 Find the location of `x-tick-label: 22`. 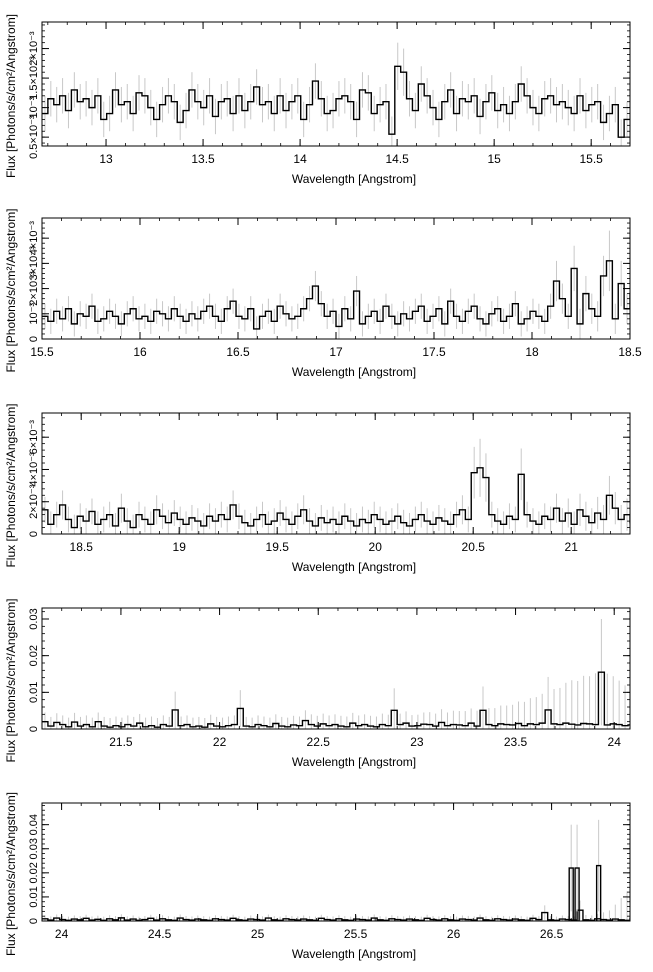

x-tick-label: 22 is located at coordinates (220, 742).